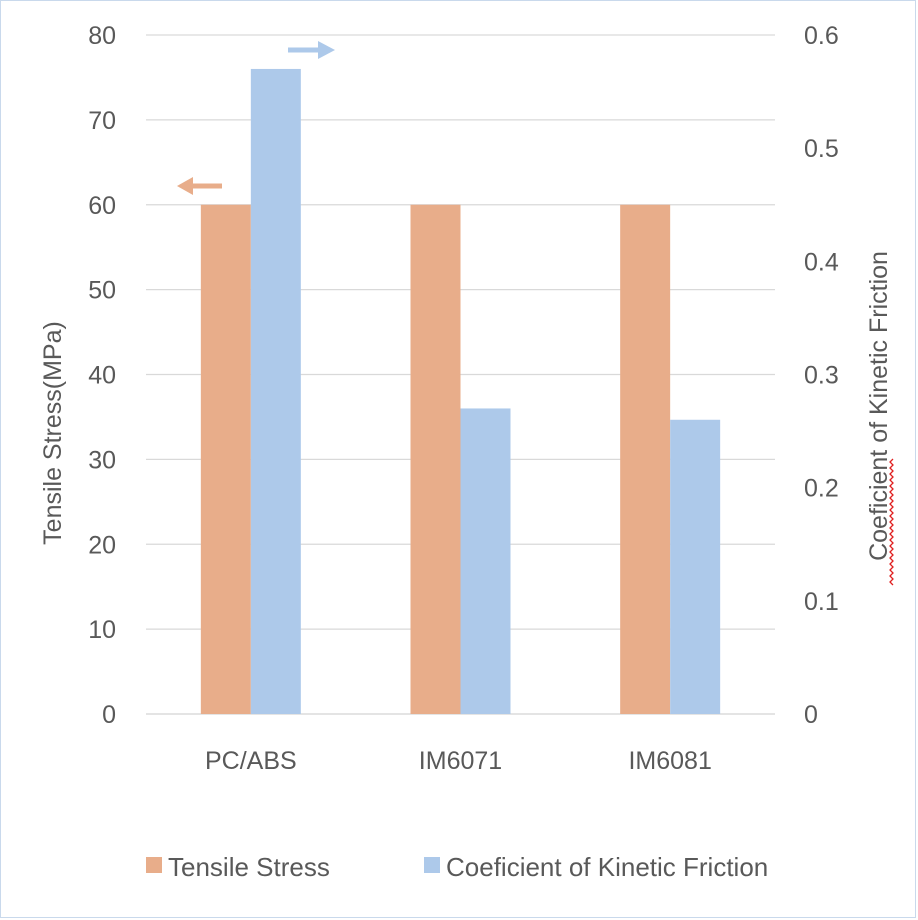 This screenshot has width=918, height=920. What do you see at coordinates (102, 460) in the screenshot?
I see `left-tick-label: 30` at bounding box center [102, 460].